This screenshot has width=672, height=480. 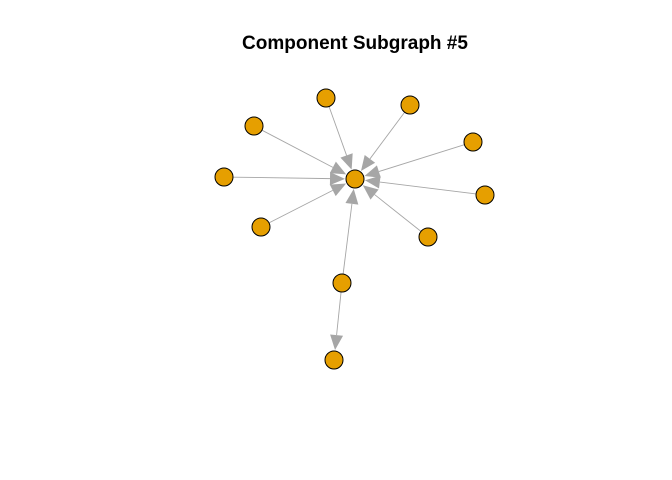 What do you see at coordinates (254, 126) in the screenshot?
I see `node-n3` at bounding box center [254, 126].